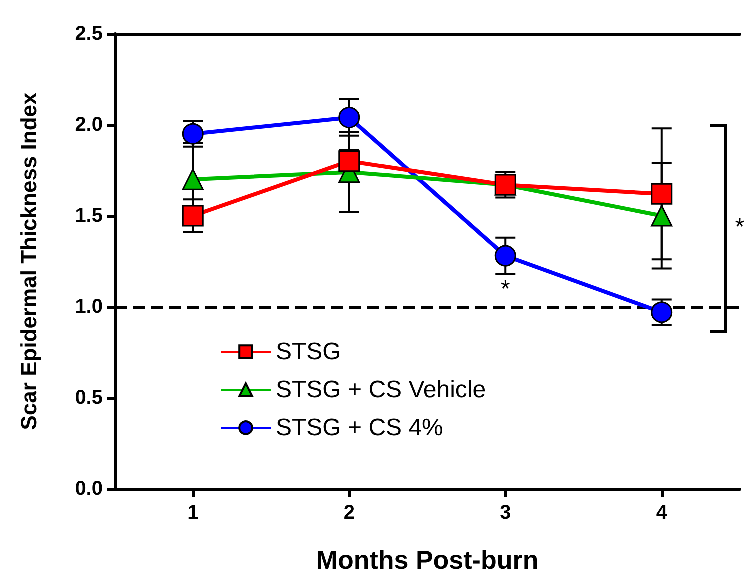 This screenshot has height=582, width=755. I want to click on y-tick-label: 0.0, so click(89, 489).